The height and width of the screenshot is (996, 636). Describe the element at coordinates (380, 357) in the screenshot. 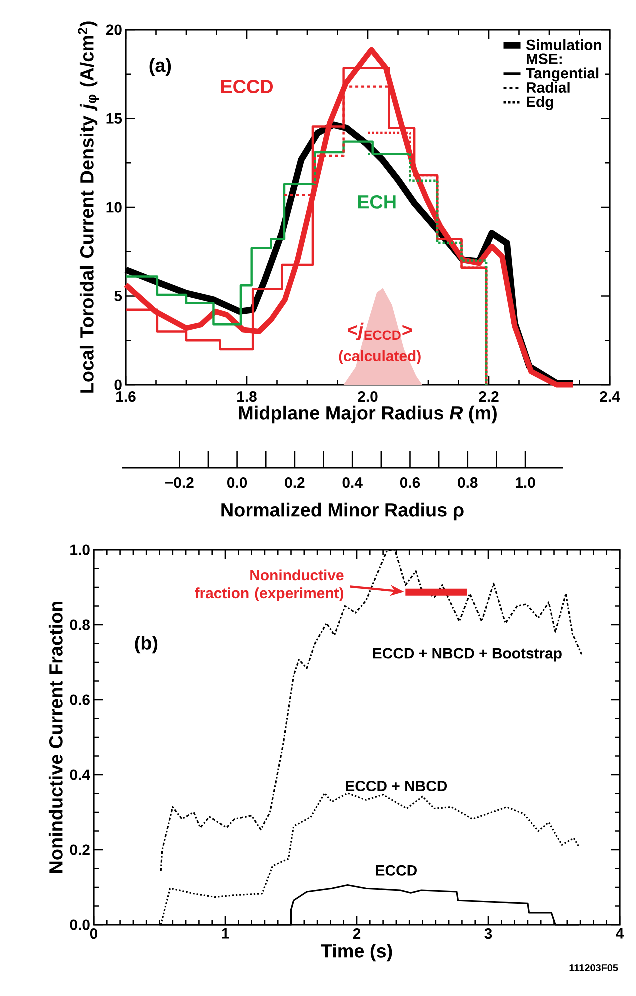

I see `annotation: (calculated)` at that location.